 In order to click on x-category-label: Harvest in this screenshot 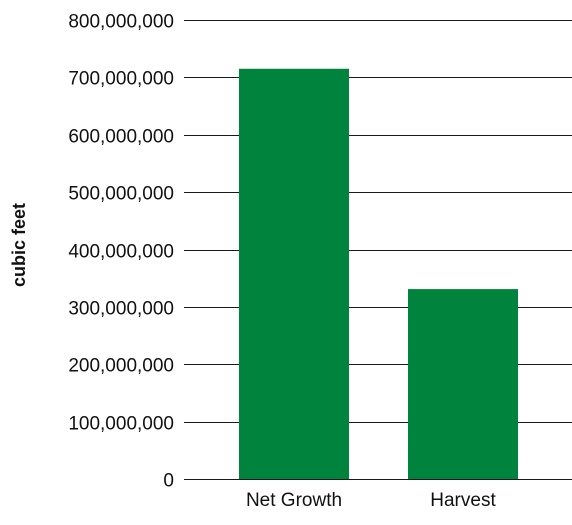, I will do `click(463, 500)`.